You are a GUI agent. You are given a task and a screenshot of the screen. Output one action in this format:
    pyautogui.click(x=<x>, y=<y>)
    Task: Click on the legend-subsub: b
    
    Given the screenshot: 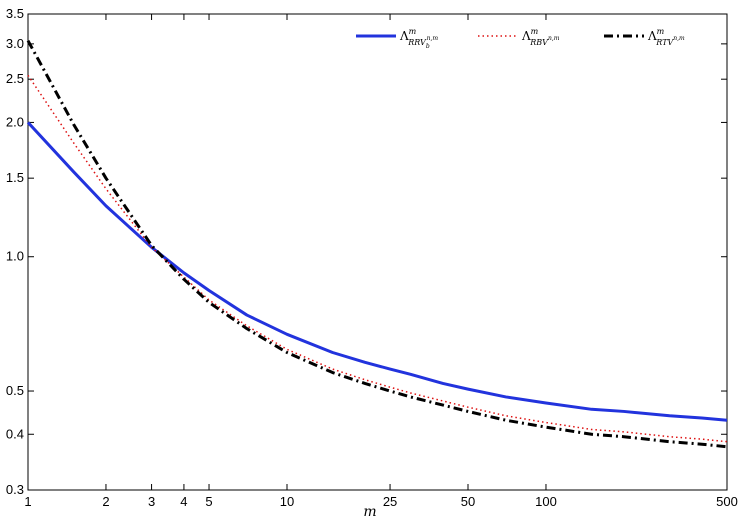 What is the action you would take?
    pyautogui.click(x=428, y=46)
    